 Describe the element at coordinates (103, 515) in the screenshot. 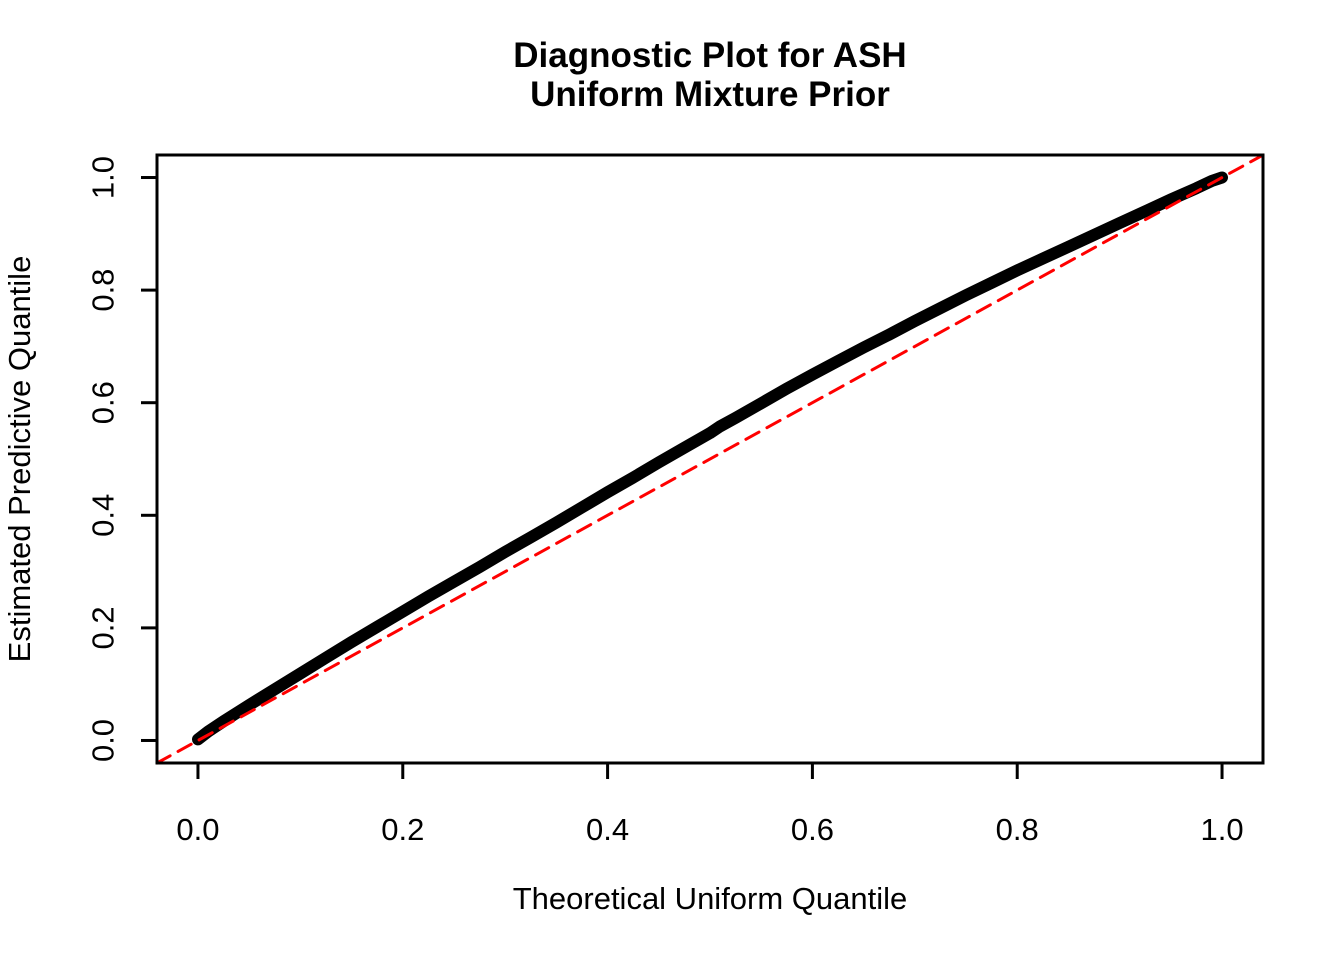

I see `y-axis-tick-label: 0.4` at that location.